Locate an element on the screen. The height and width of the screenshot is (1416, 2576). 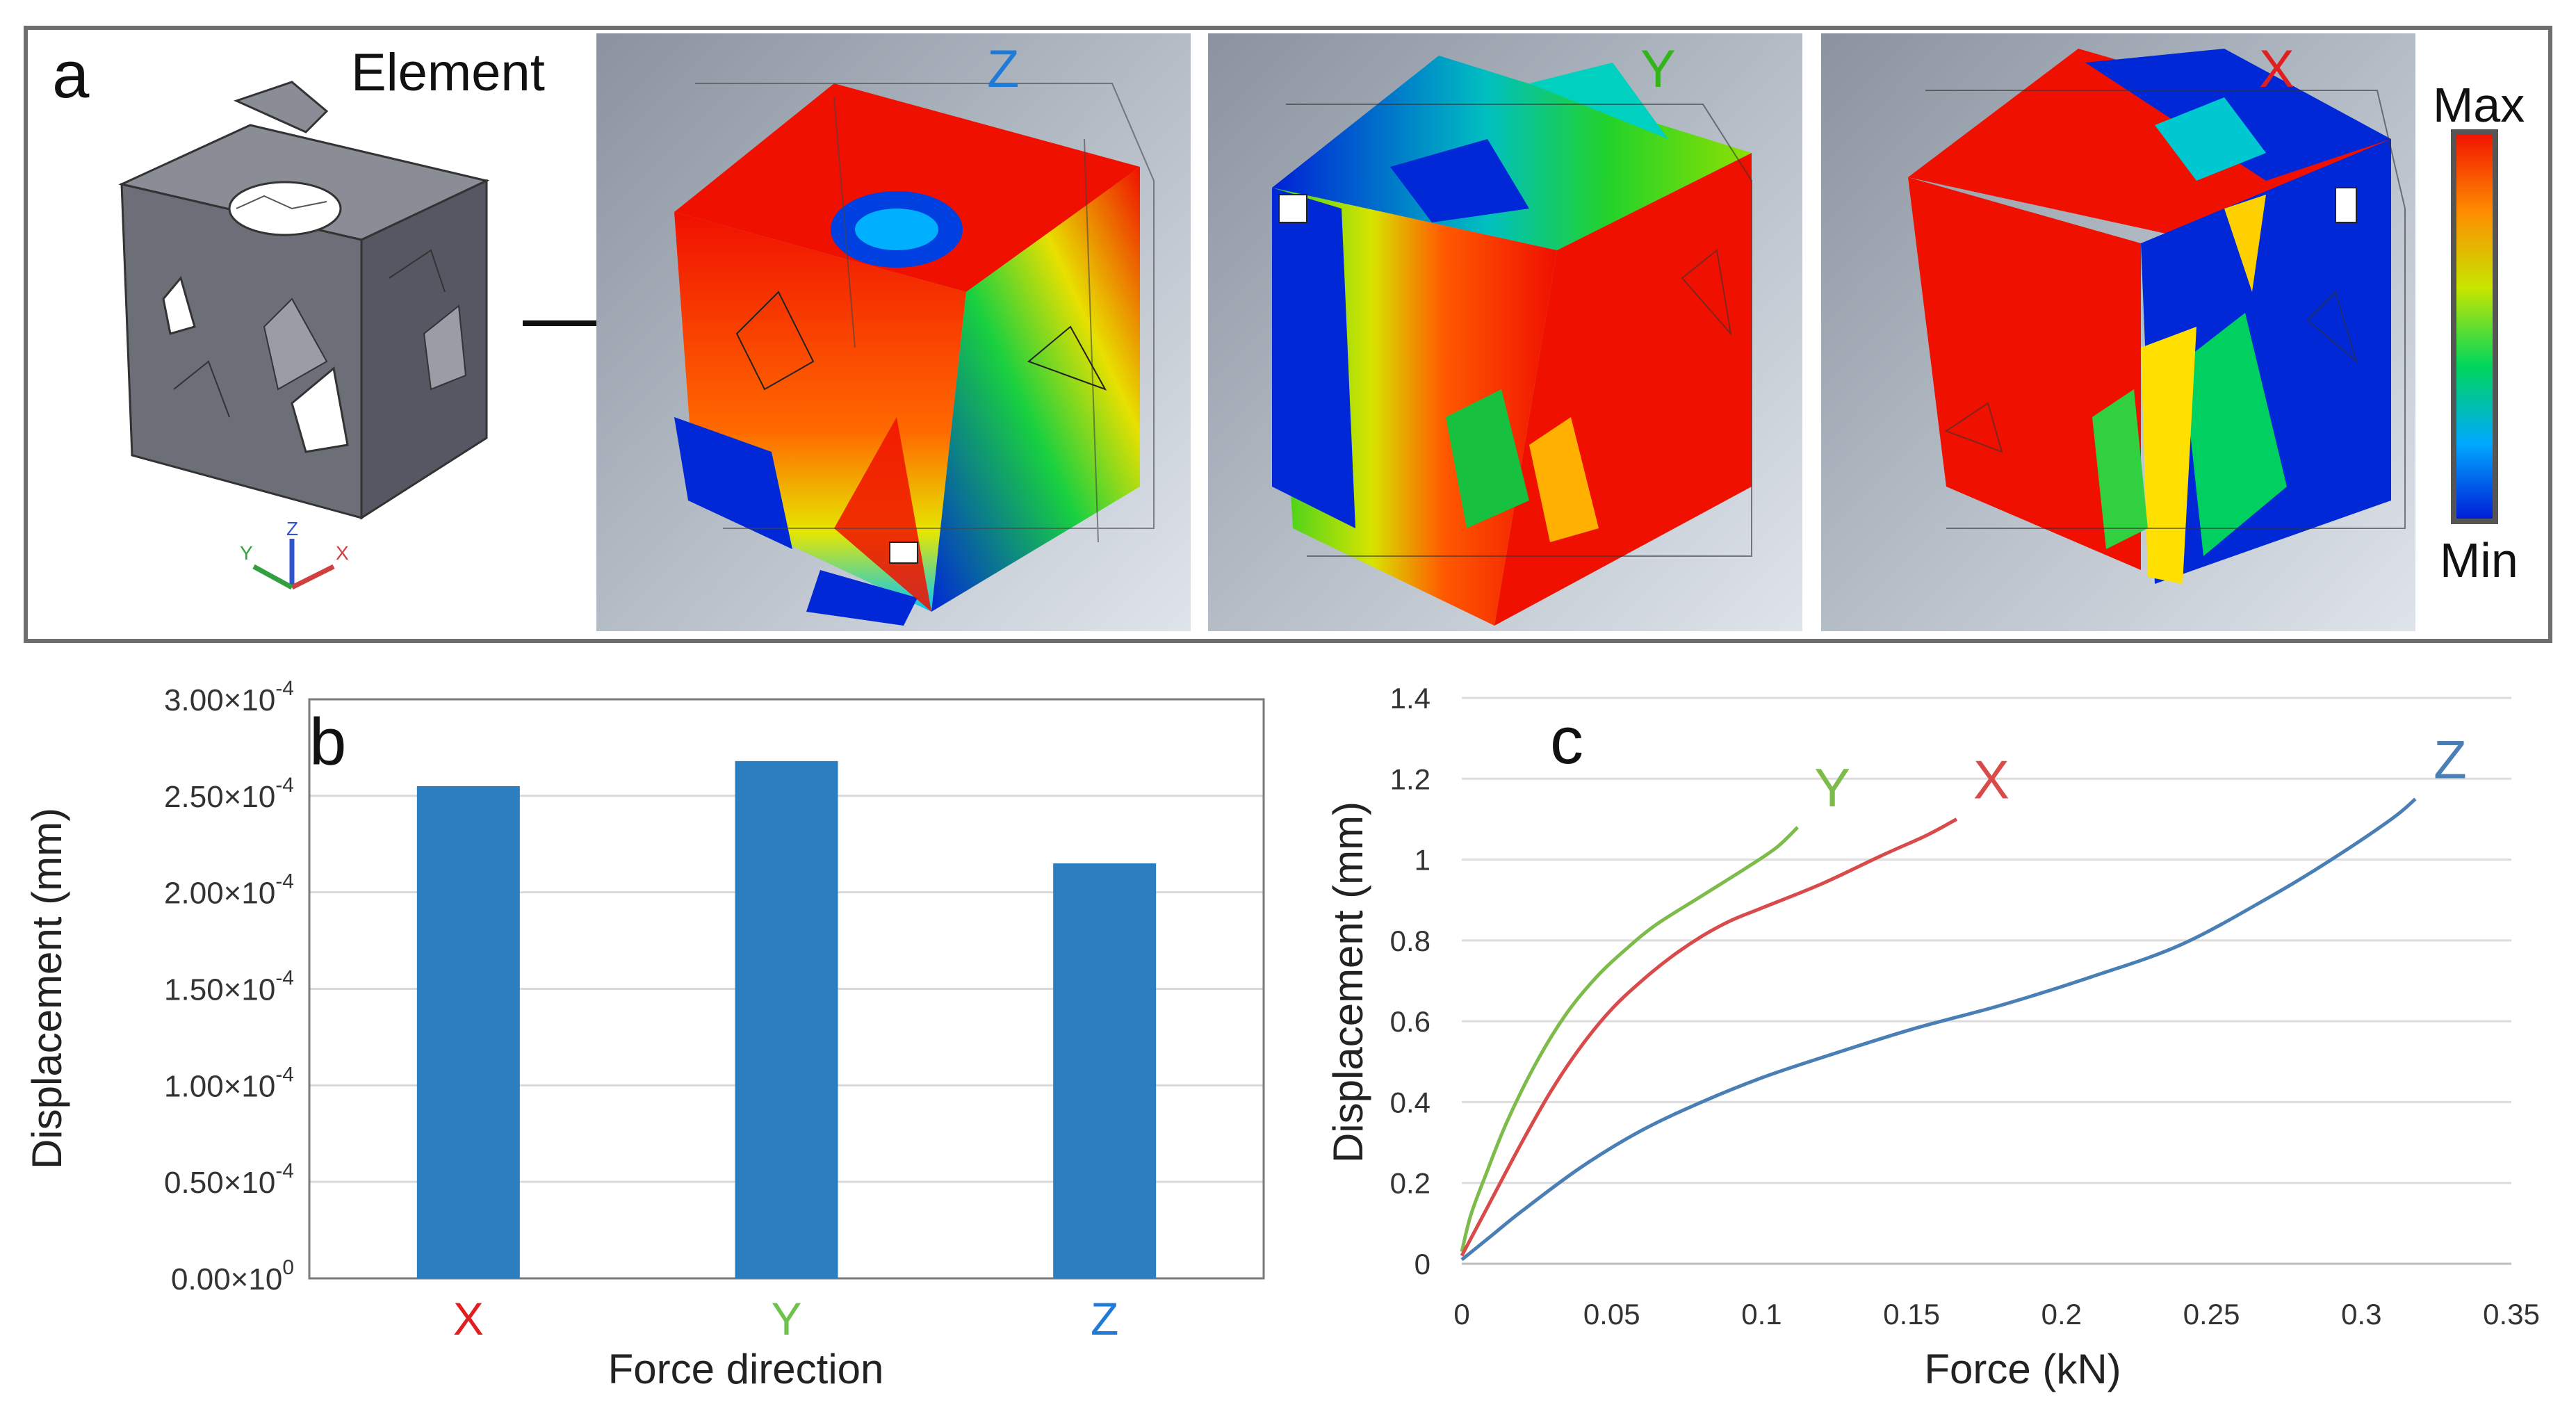
b-ytick-label: 3.00×10⁻⁴ is located at coordinates (229, 697).